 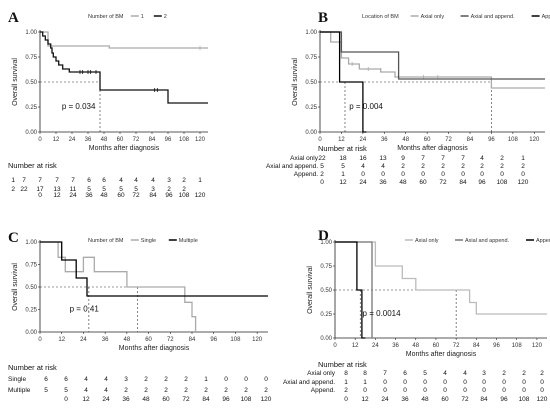 What do you see at coordinates (323, 18) in the screenshot?
I see `panel-label: B` at bounding box center [323, 18].